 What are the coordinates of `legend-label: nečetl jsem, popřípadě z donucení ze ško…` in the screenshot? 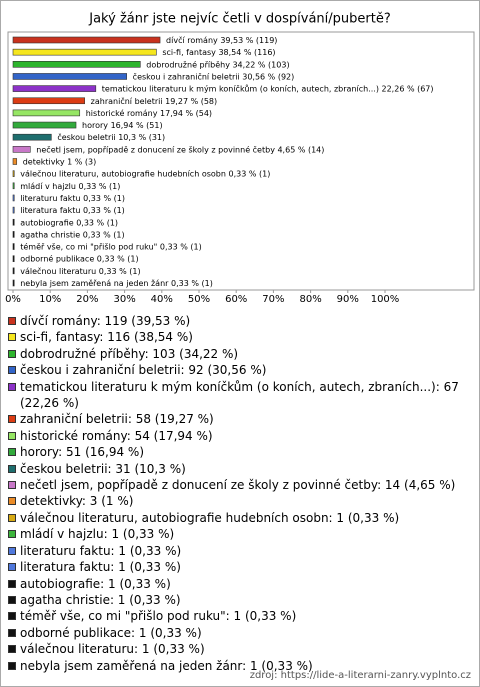 It's located at (238, 485).